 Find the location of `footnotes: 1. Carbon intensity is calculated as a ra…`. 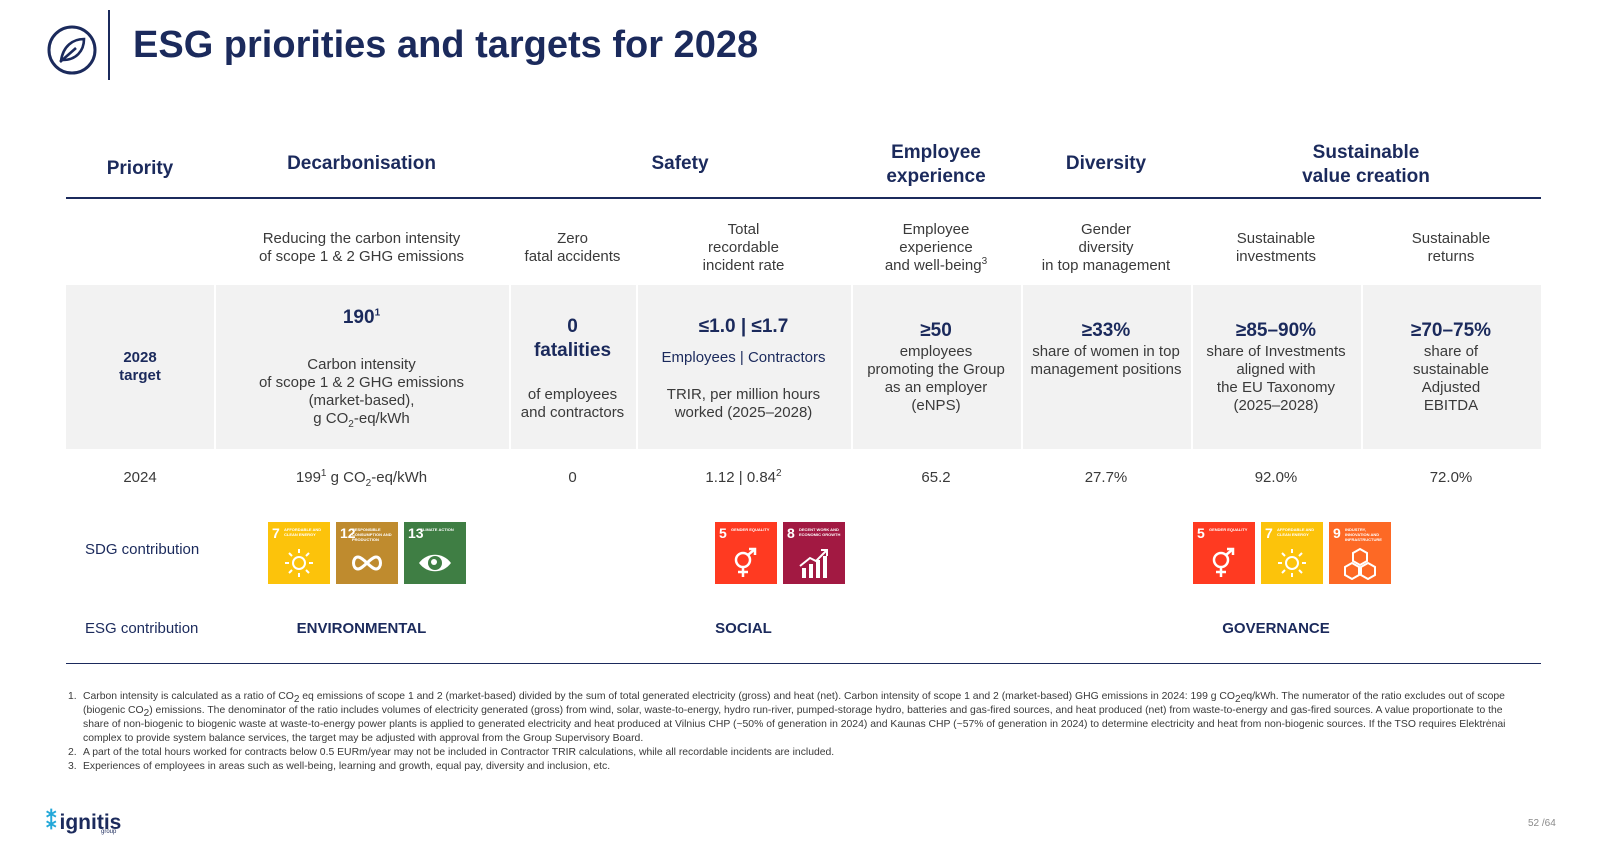

footnotes: 1. Carbon intensity is calculated as a ra… is located at coordinates (798, 732).